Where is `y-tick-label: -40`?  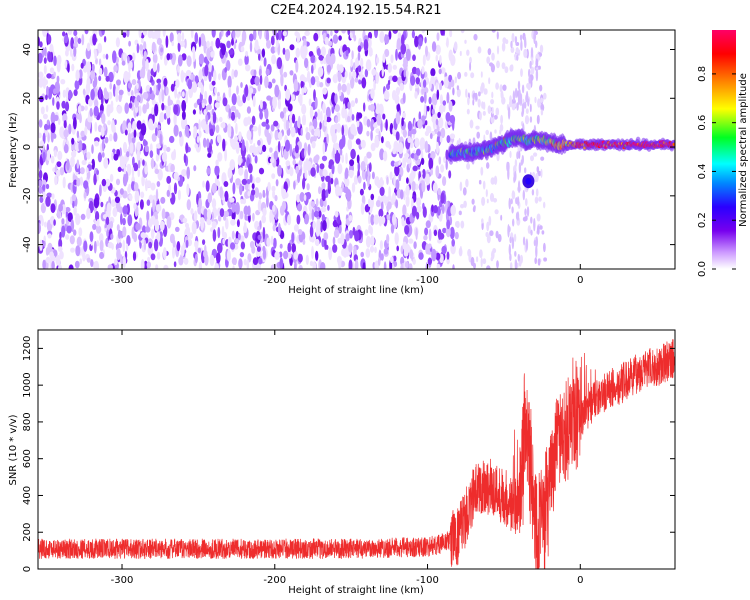
y-tick-label: -40 is located at coordinates (27, 244).